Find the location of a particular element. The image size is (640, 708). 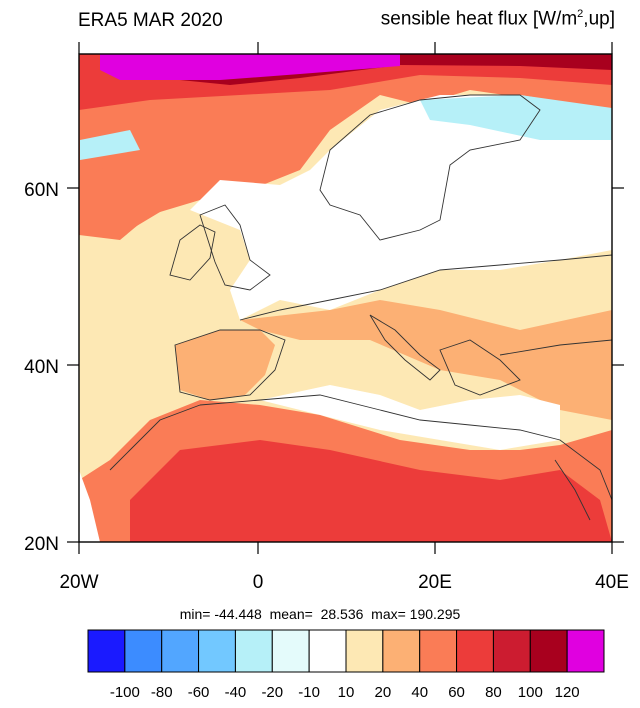

colorbar-label: 20 is located at coordinates (383, 692).